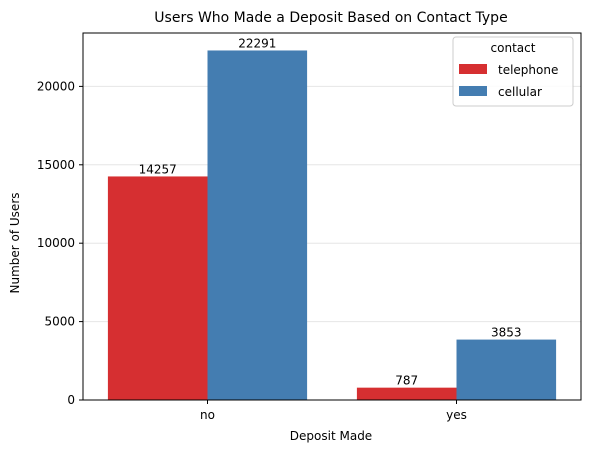  What do you see at coordinates (157, 288) in the screenshot?
I see `bar-telephone-no` at bounding box center [157, 288].